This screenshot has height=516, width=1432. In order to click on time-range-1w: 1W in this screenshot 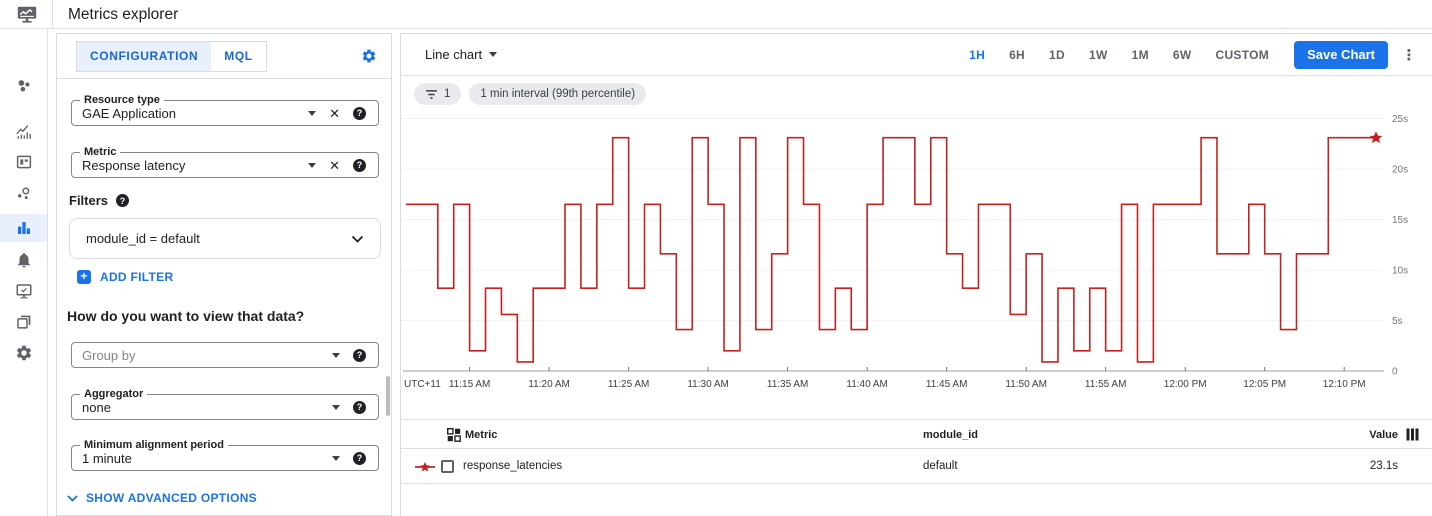, I will do `click(1098, 55)`.